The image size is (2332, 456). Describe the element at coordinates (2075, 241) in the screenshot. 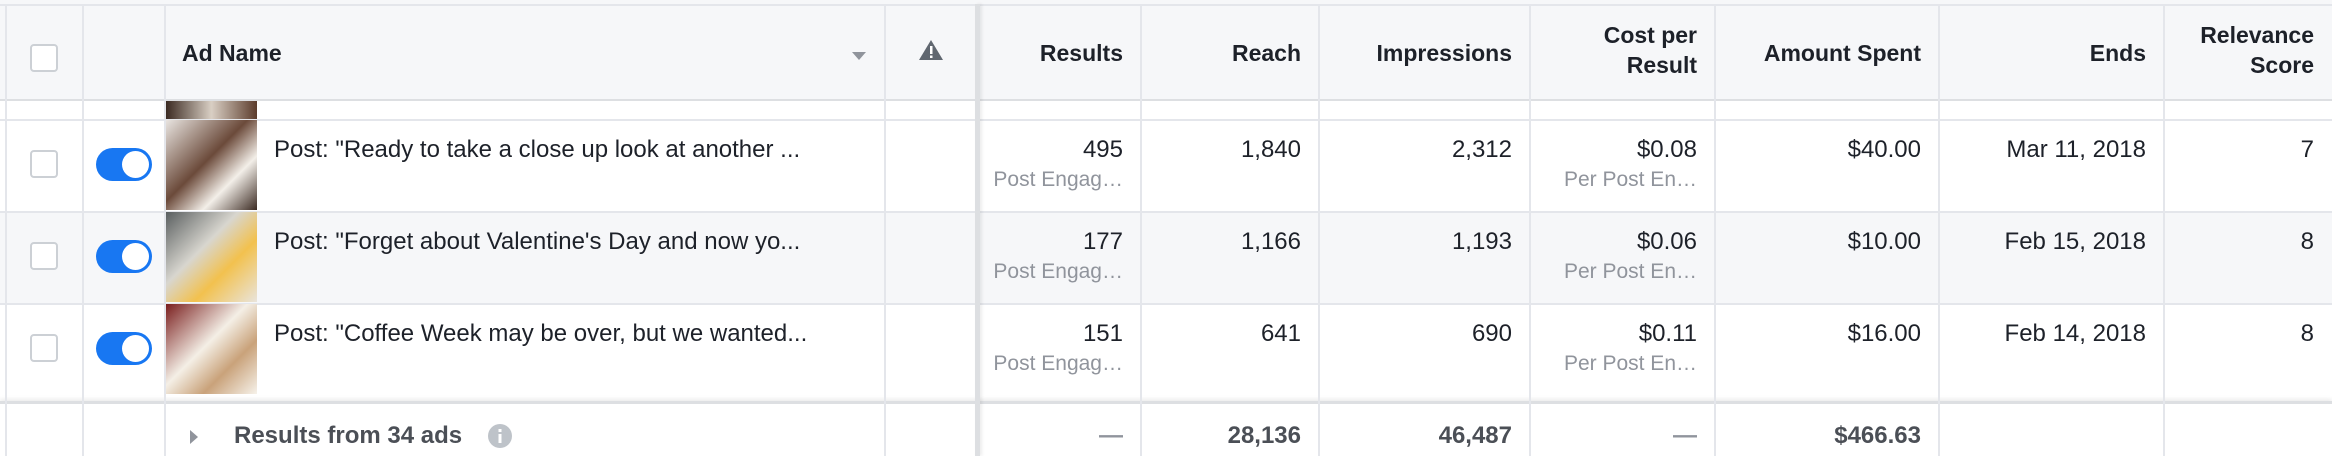

I see `end-date: Feb 15, 2018` at that location.